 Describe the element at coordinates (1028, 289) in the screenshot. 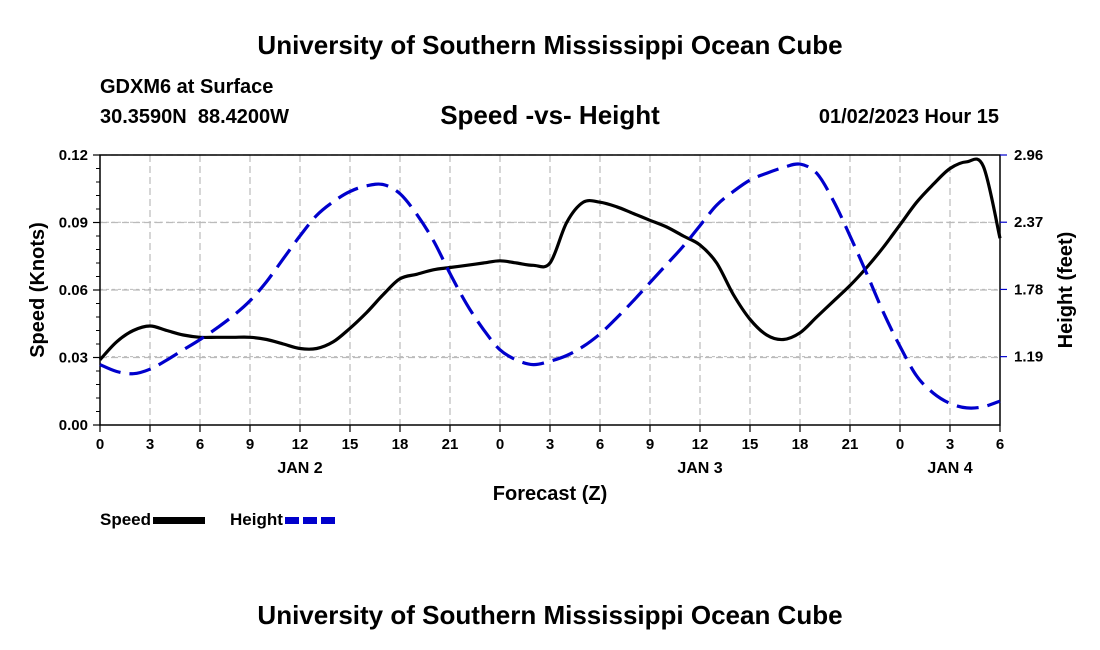

I see `y2-tick-label: 1.78` at that location.